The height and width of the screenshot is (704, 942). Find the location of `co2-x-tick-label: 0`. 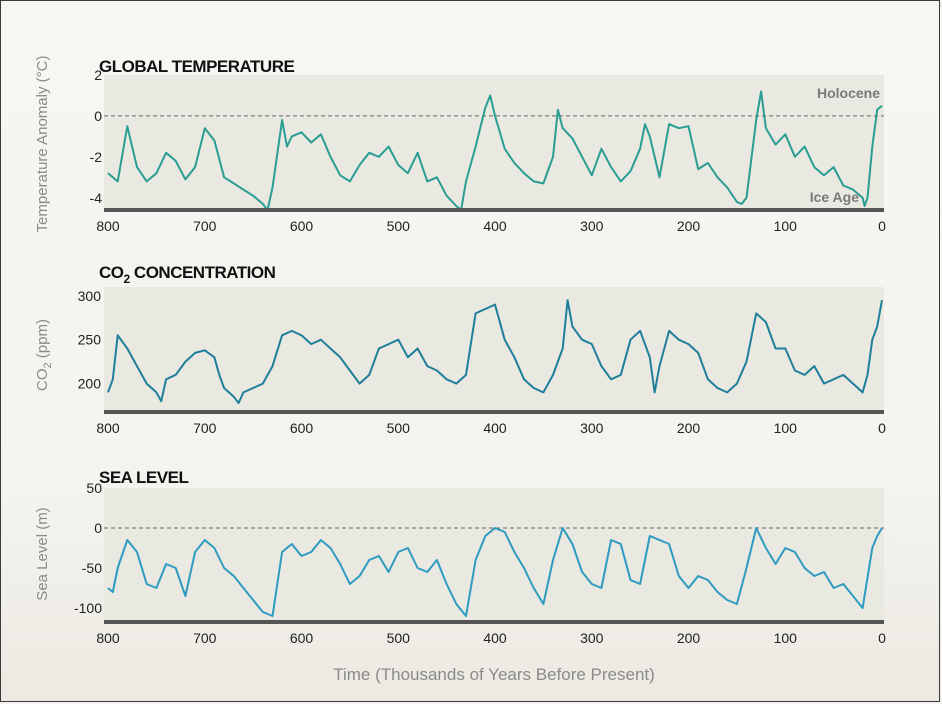

co2-x-tick-label: 0 is located at coordinates (882, 428).